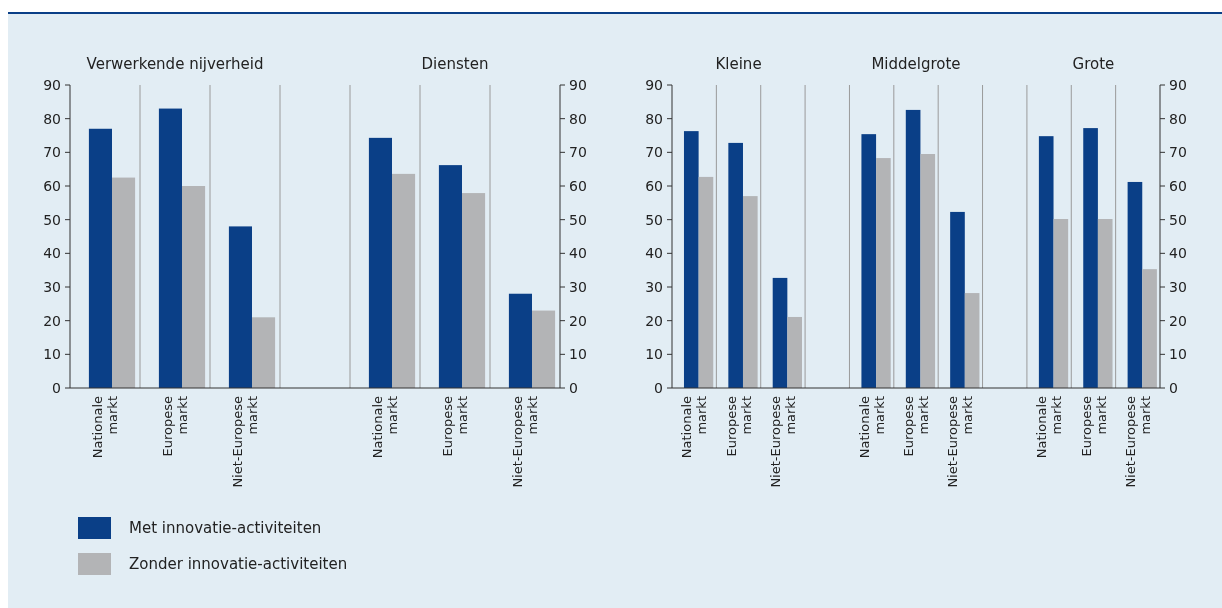  Describe the element at coordinates (225, 528) in the screenshot. I see `legend-label: Met innovatie-activiteiten` at that location.